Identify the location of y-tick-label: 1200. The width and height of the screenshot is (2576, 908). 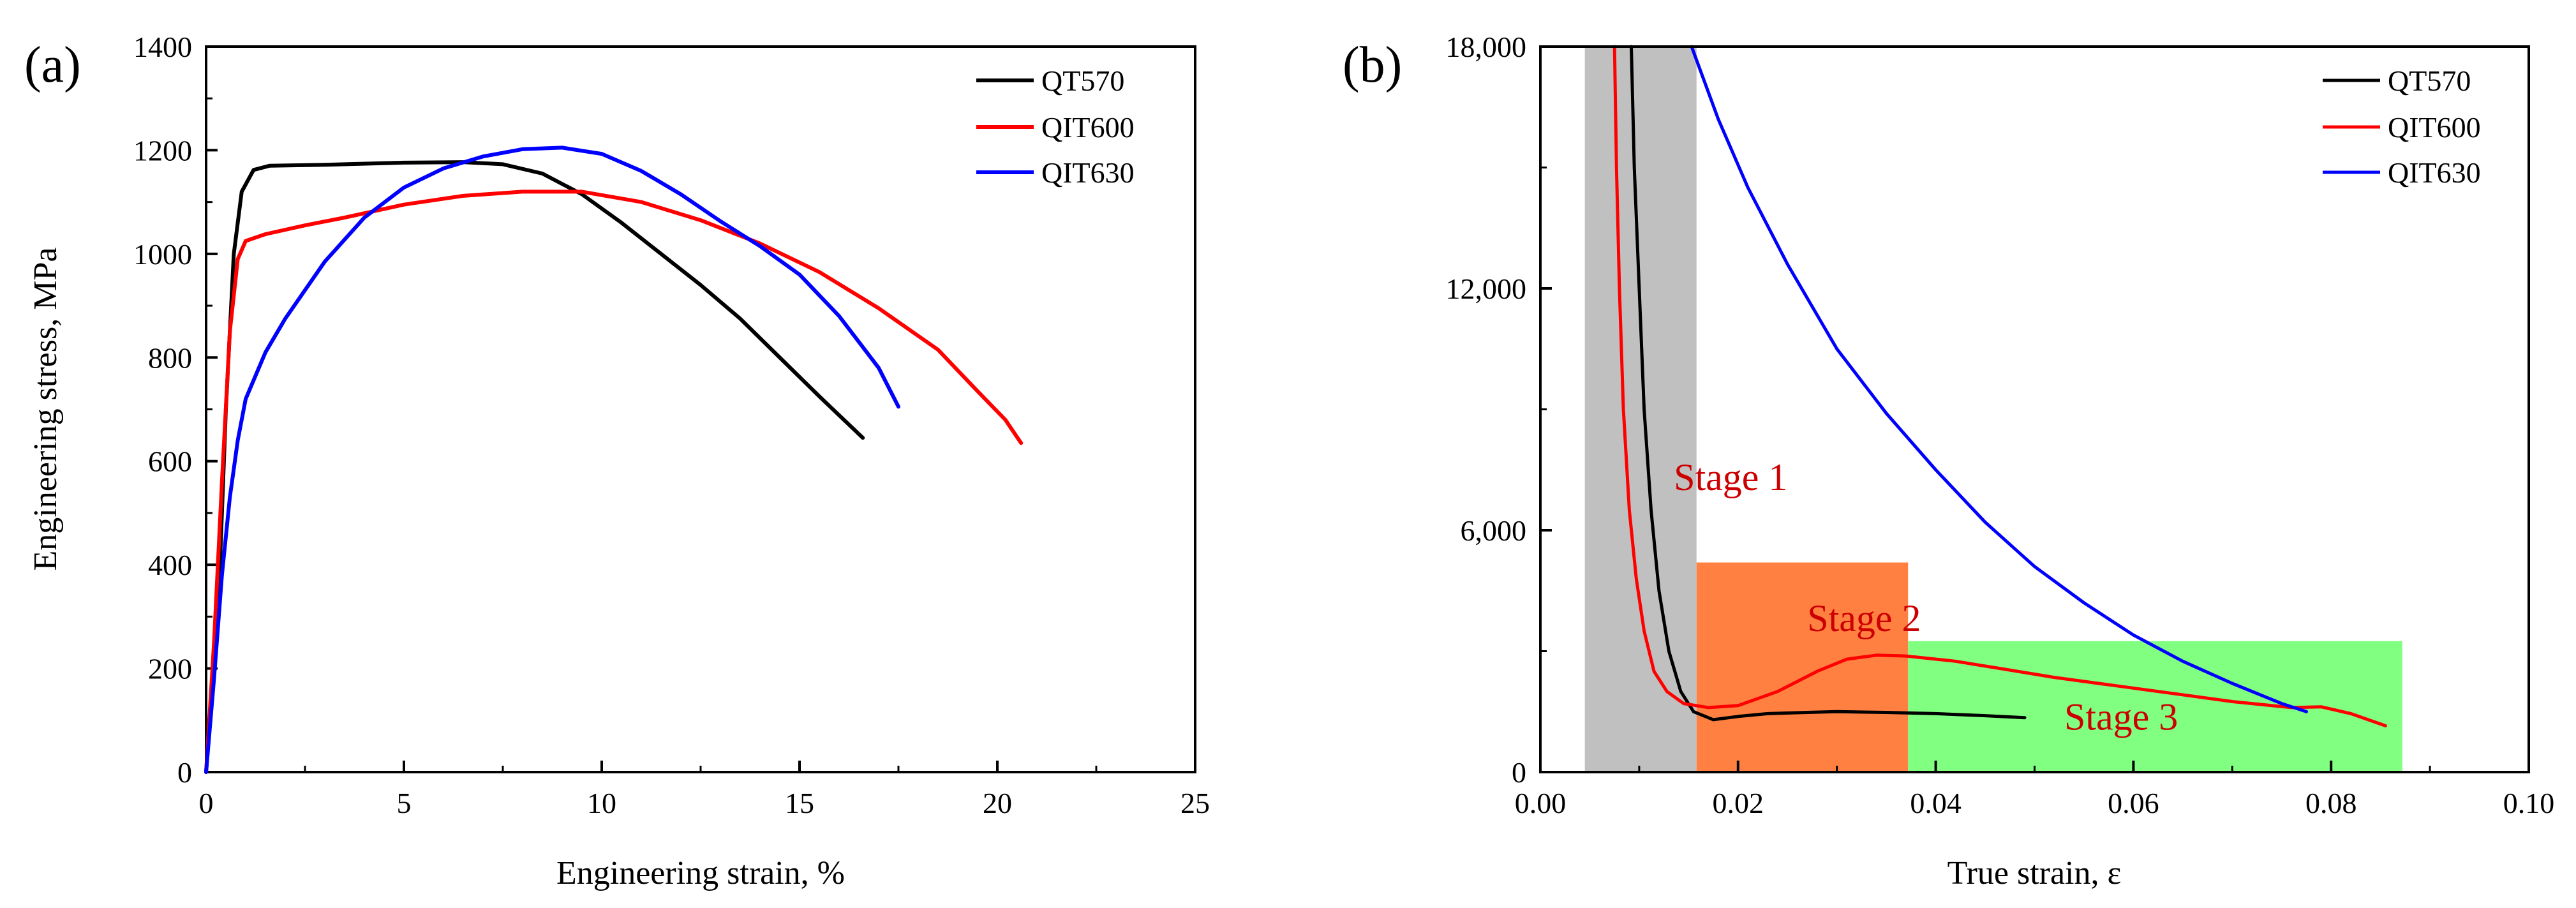
(162, 150).